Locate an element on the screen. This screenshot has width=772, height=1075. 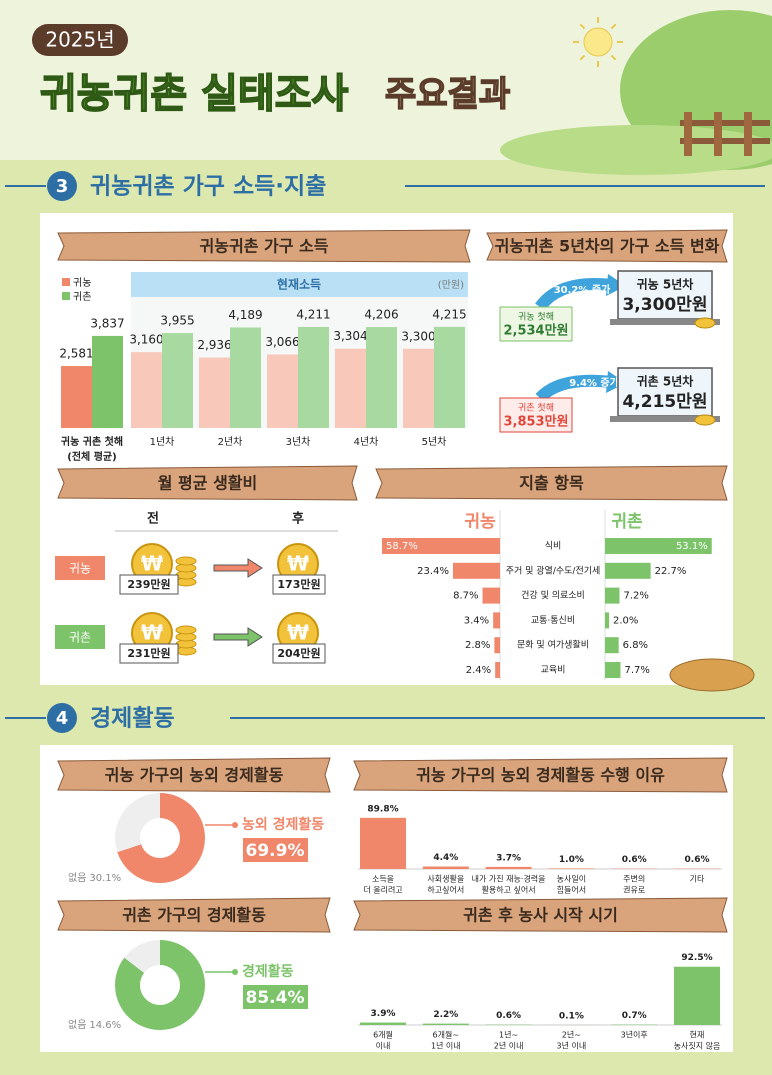
value-box is located at coordinates (299, 584).